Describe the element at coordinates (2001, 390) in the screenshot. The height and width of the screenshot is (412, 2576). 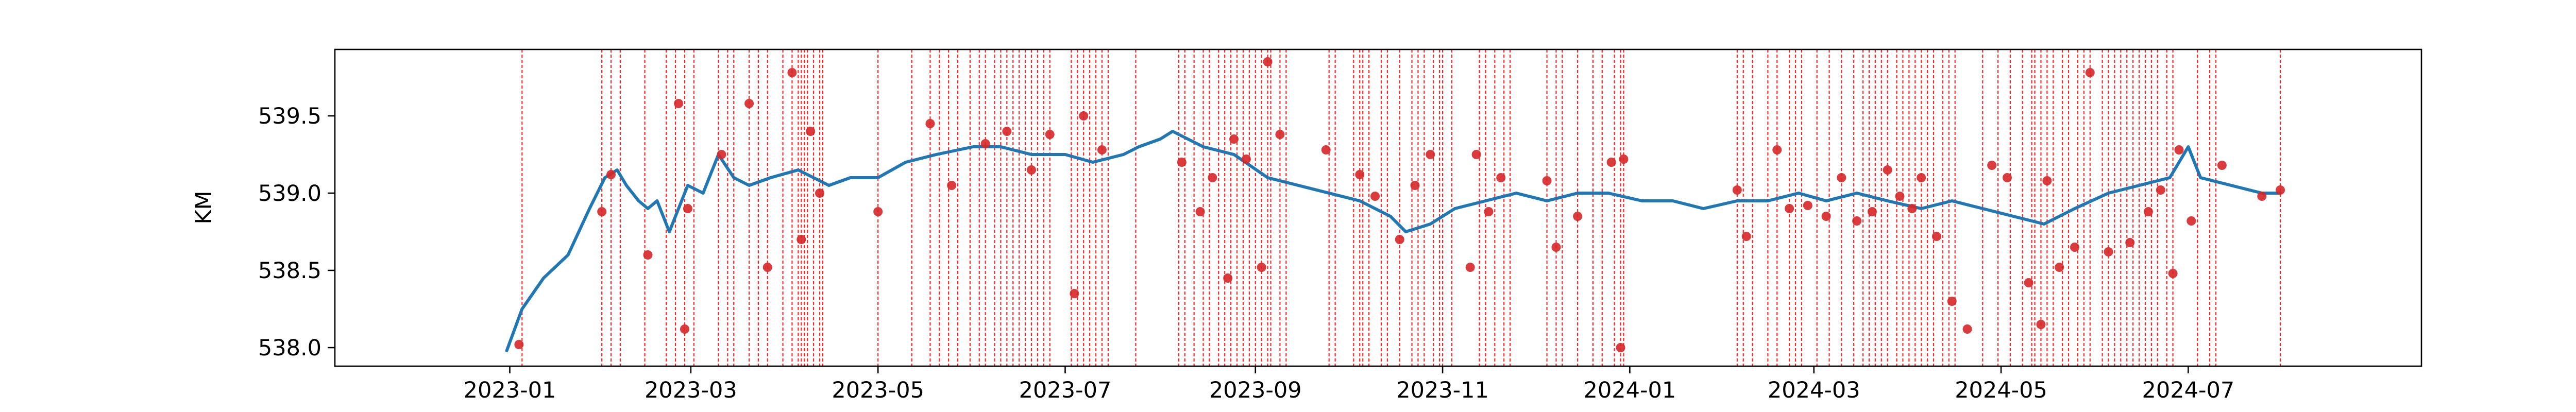
I see `x-tick-label-8: 2024-05` at that location.